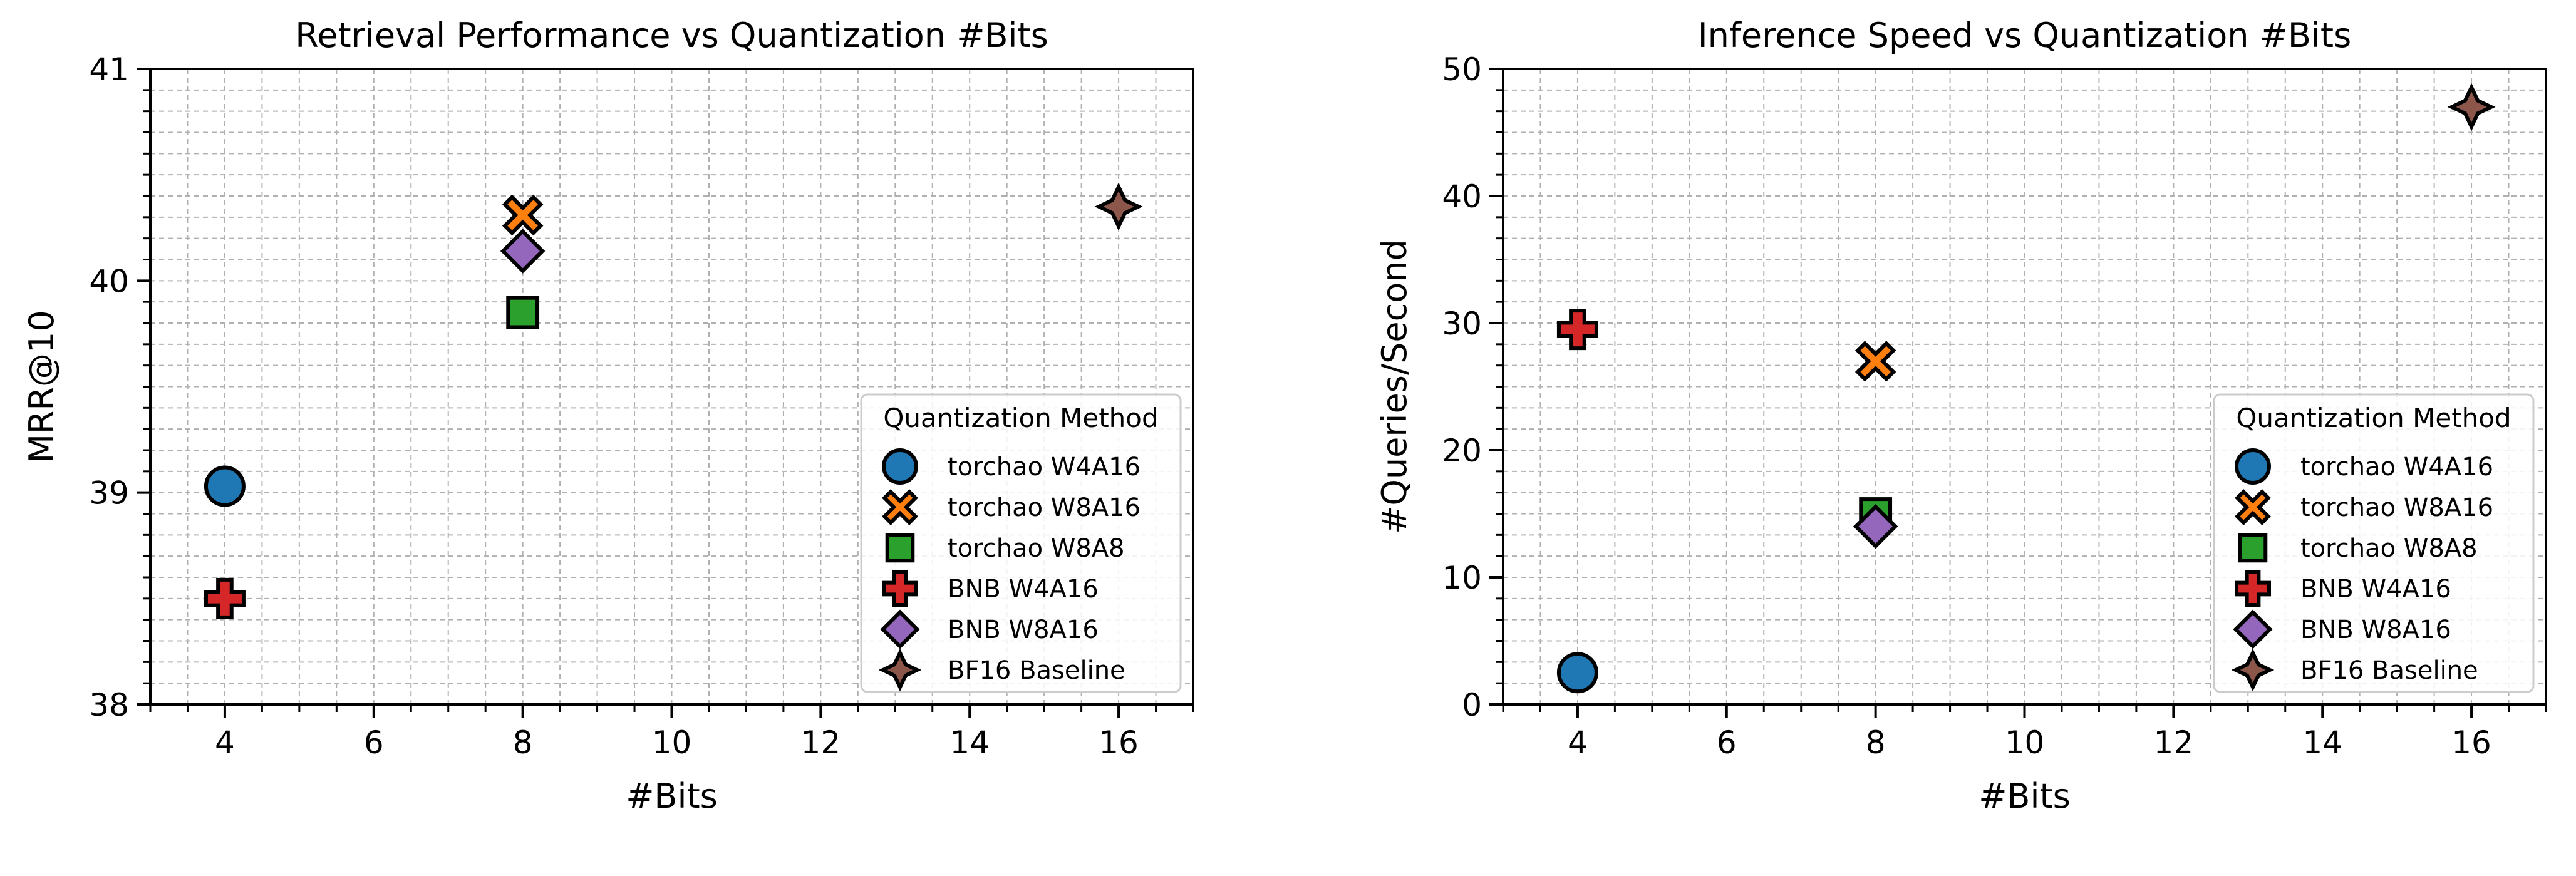 Image resolution: width=2576 pixels, height=876 pixels. Describe the element at coordinates (109, 493) in the screenshot. I see `y-tick-label: 39` at that location.